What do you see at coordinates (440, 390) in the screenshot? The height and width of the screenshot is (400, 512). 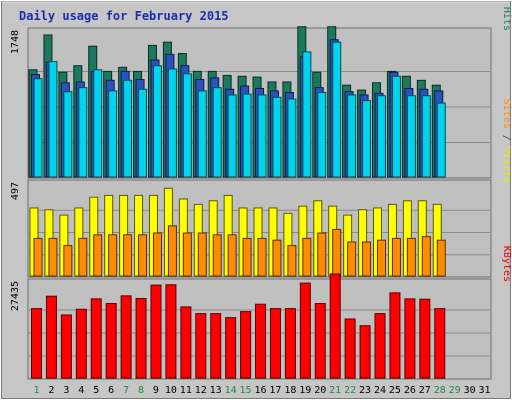 I see `x-tick-label: 28` at bounding box center [440, 390].